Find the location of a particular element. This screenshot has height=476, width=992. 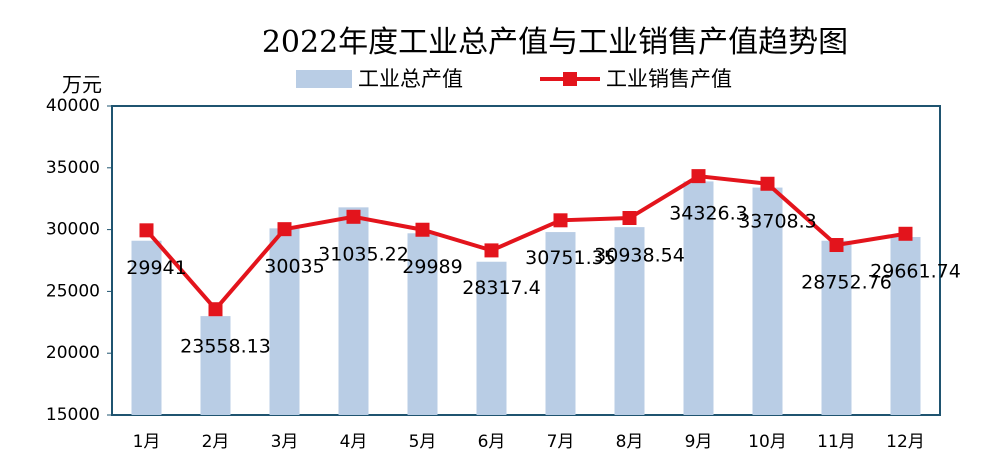

legend-label: 工业销售产值 is located at coordinates (669, 79).